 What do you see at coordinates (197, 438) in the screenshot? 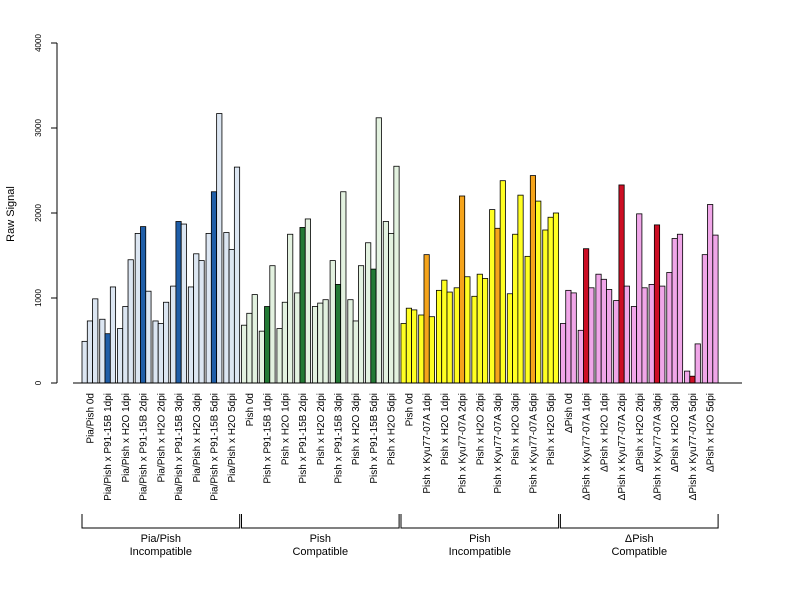
I see `x-tick-label: Pia/Pish x H2O 3dpi` at bounding box center [197, 438].